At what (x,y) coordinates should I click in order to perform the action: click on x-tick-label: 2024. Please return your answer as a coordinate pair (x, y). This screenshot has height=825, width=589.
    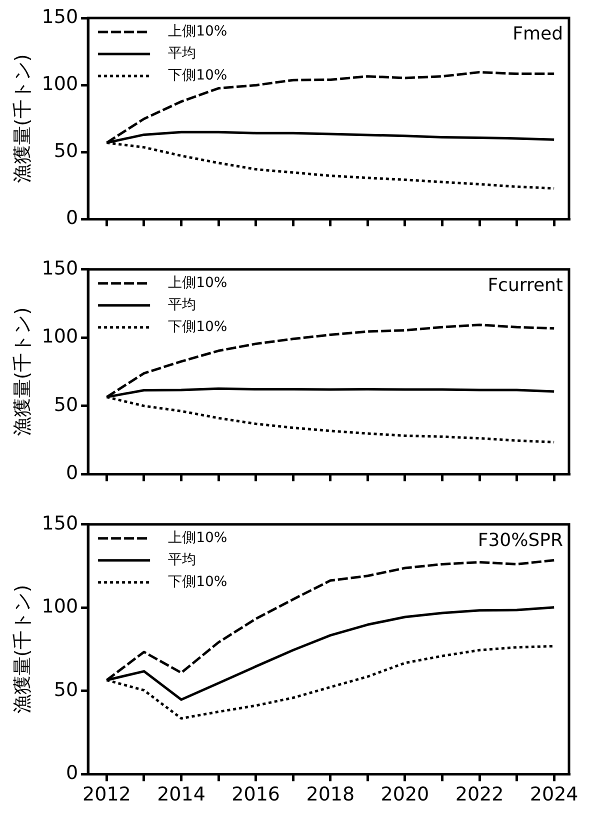
    Looking at the image, I should click on (554, 795).